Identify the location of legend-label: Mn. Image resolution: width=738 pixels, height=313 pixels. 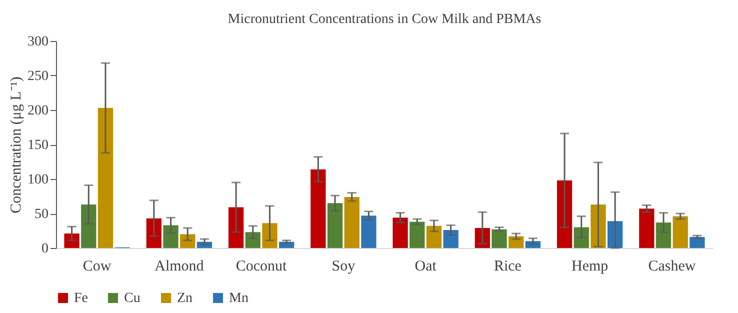
(238, 298).